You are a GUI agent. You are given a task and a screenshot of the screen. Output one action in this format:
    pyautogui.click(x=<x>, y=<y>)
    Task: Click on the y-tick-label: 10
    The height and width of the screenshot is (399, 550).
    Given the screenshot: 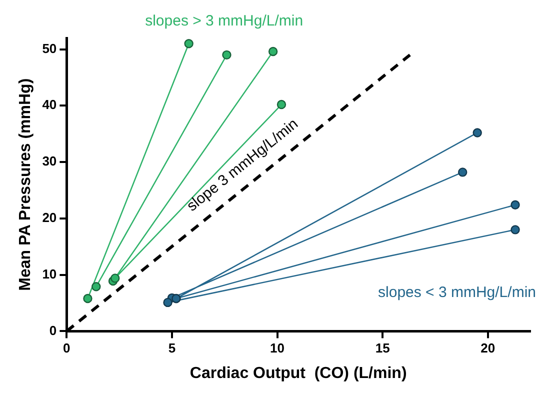 What is the action you would take?
    pyautogui.click(x=49, y=274)
    